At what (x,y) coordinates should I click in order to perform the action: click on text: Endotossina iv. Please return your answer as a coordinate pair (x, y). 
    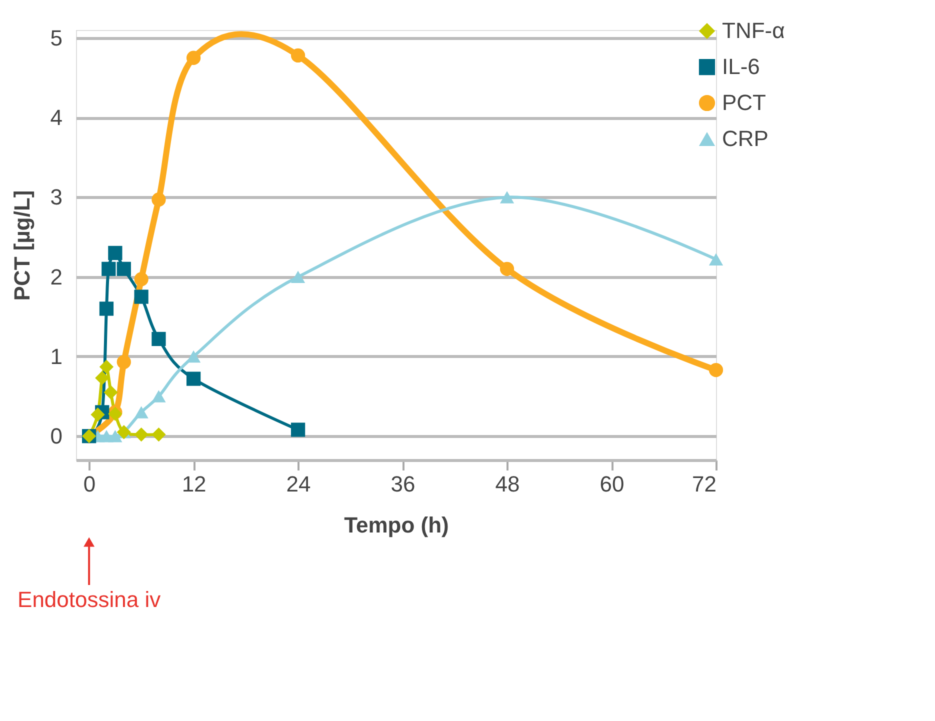
    Looking at the image, I should click on (89, 599).